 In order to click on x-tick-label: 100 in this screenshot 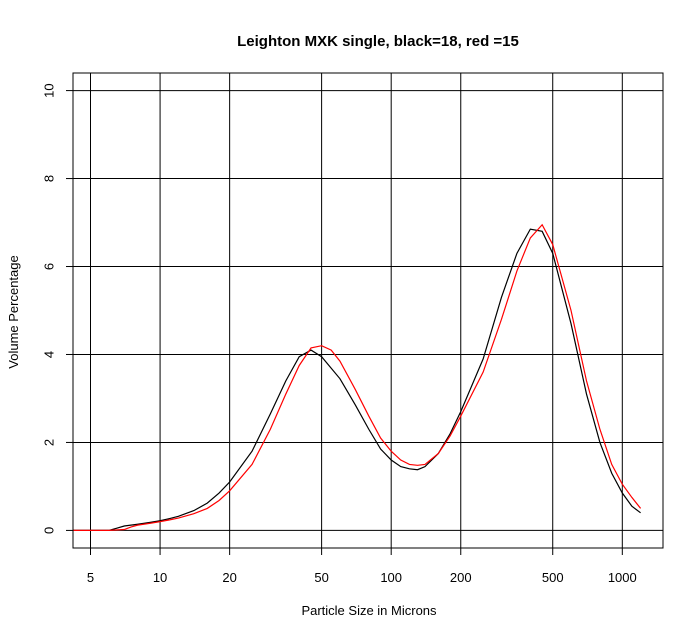, I will do `click(391, 577)`.